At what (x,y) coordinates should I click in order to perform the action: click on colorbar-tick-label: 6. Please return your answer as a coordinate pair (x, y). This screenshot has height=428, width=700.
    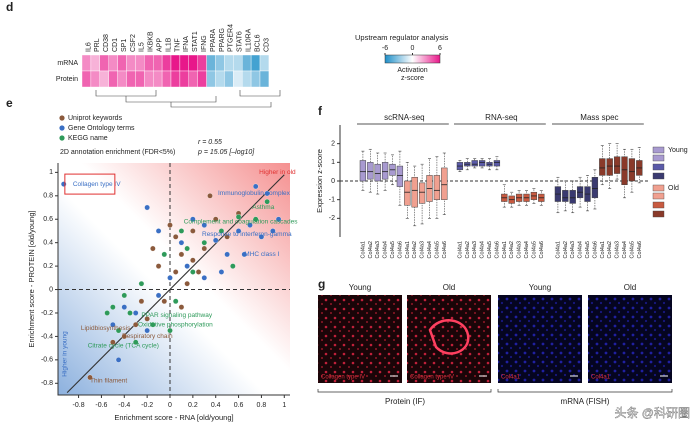
    Looking at the image, I should click on (440, 48).